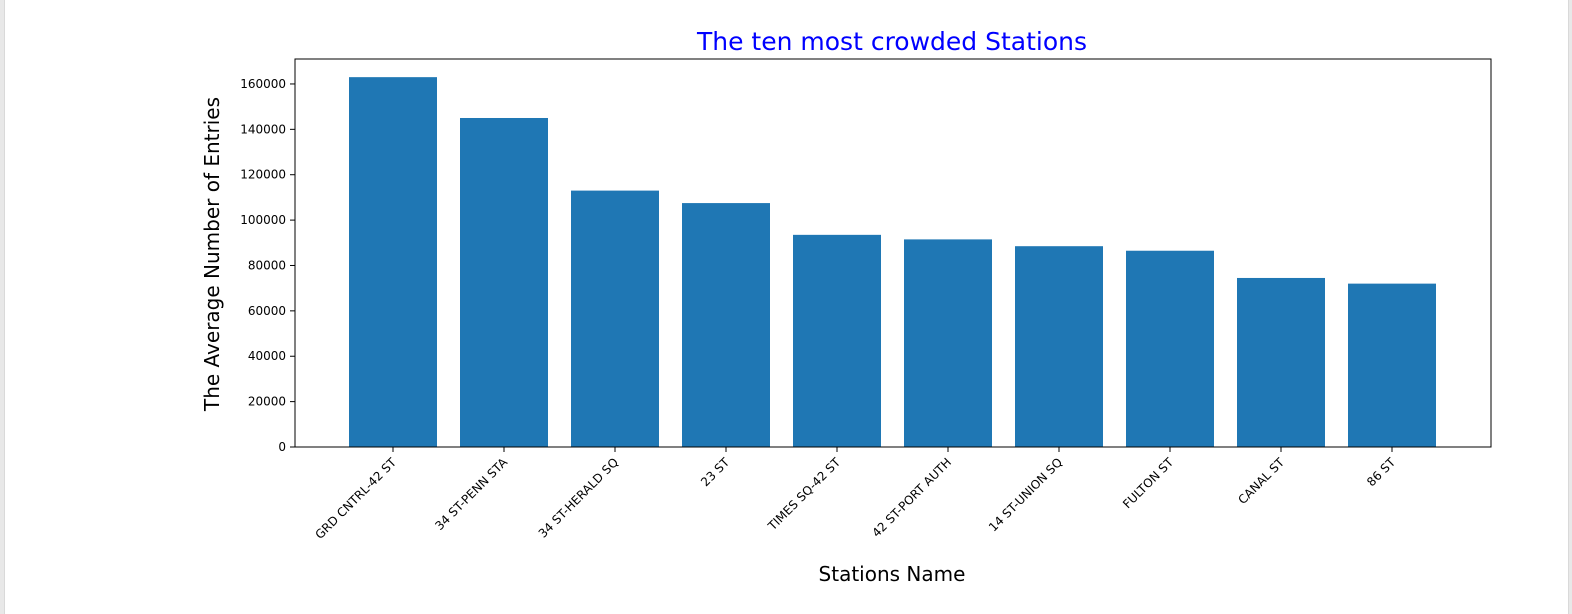 This screenshot has width=1572, height=614. Describe the element at coordinates (891, 41) in the screenshot. I see `chart-title: The ten most crowded Stations` at that location.